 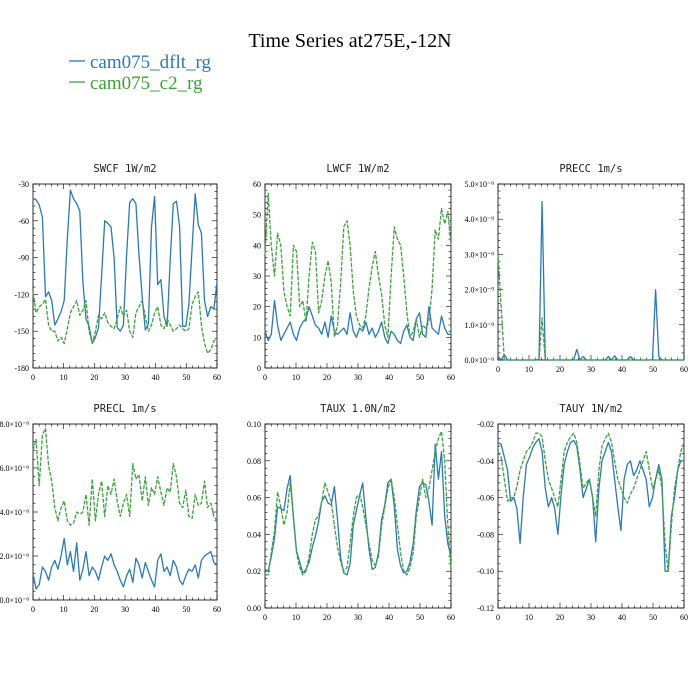 I want to click on y-tick-label: 0.0×10⁻⁹, so click(x=479, y=360).